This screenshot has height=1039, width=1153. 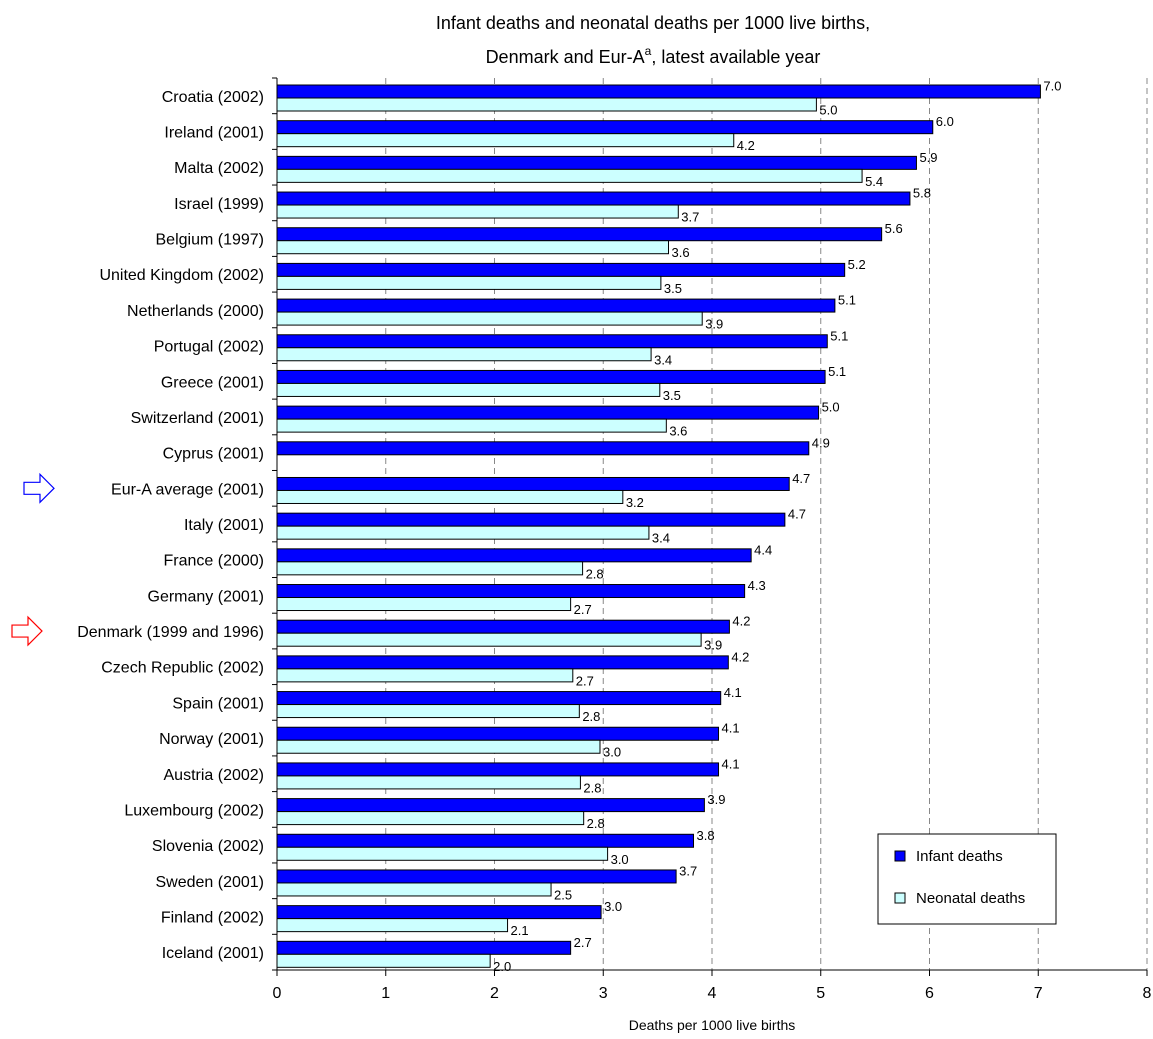 I want to click on data-label: 3.6, so click(x=681, y=252).